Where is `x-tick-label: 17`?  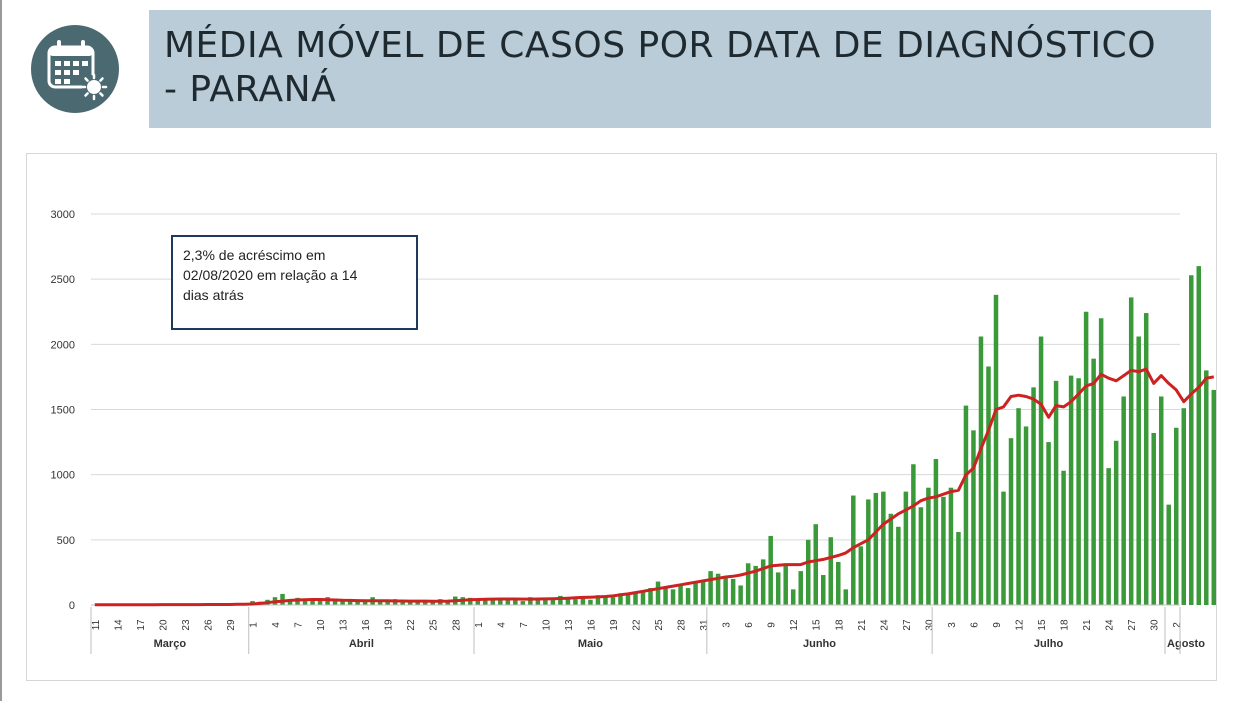 x-tick-label: 17 is located at coordinates (141, 625).